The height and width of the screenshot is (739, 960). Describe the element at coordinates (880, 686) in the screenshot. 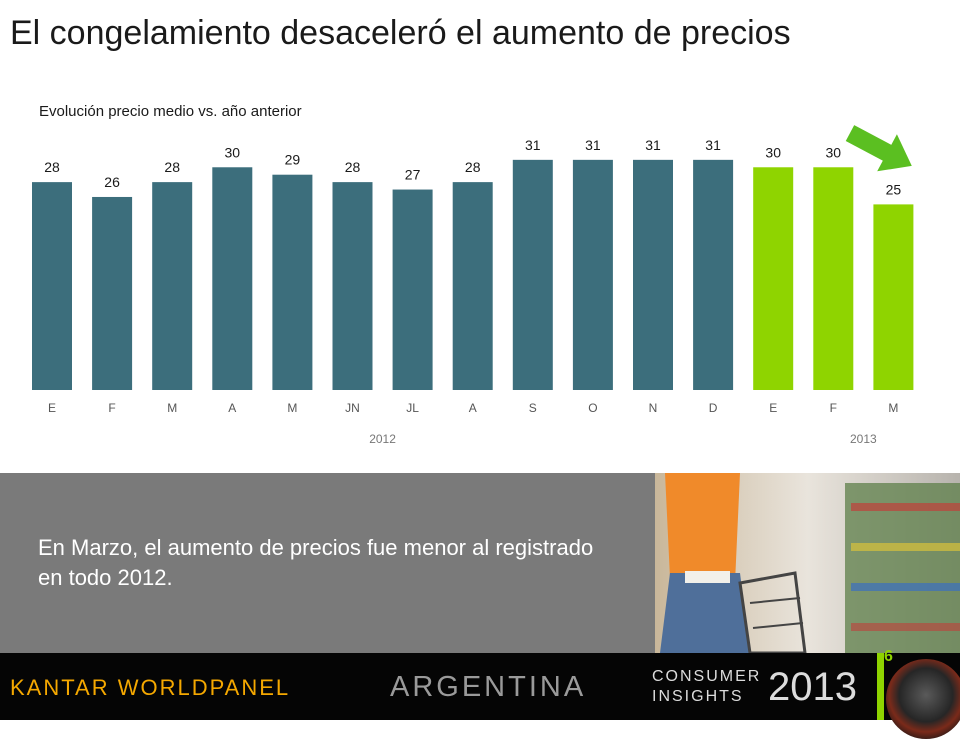

I see `accent-divider` at that location.